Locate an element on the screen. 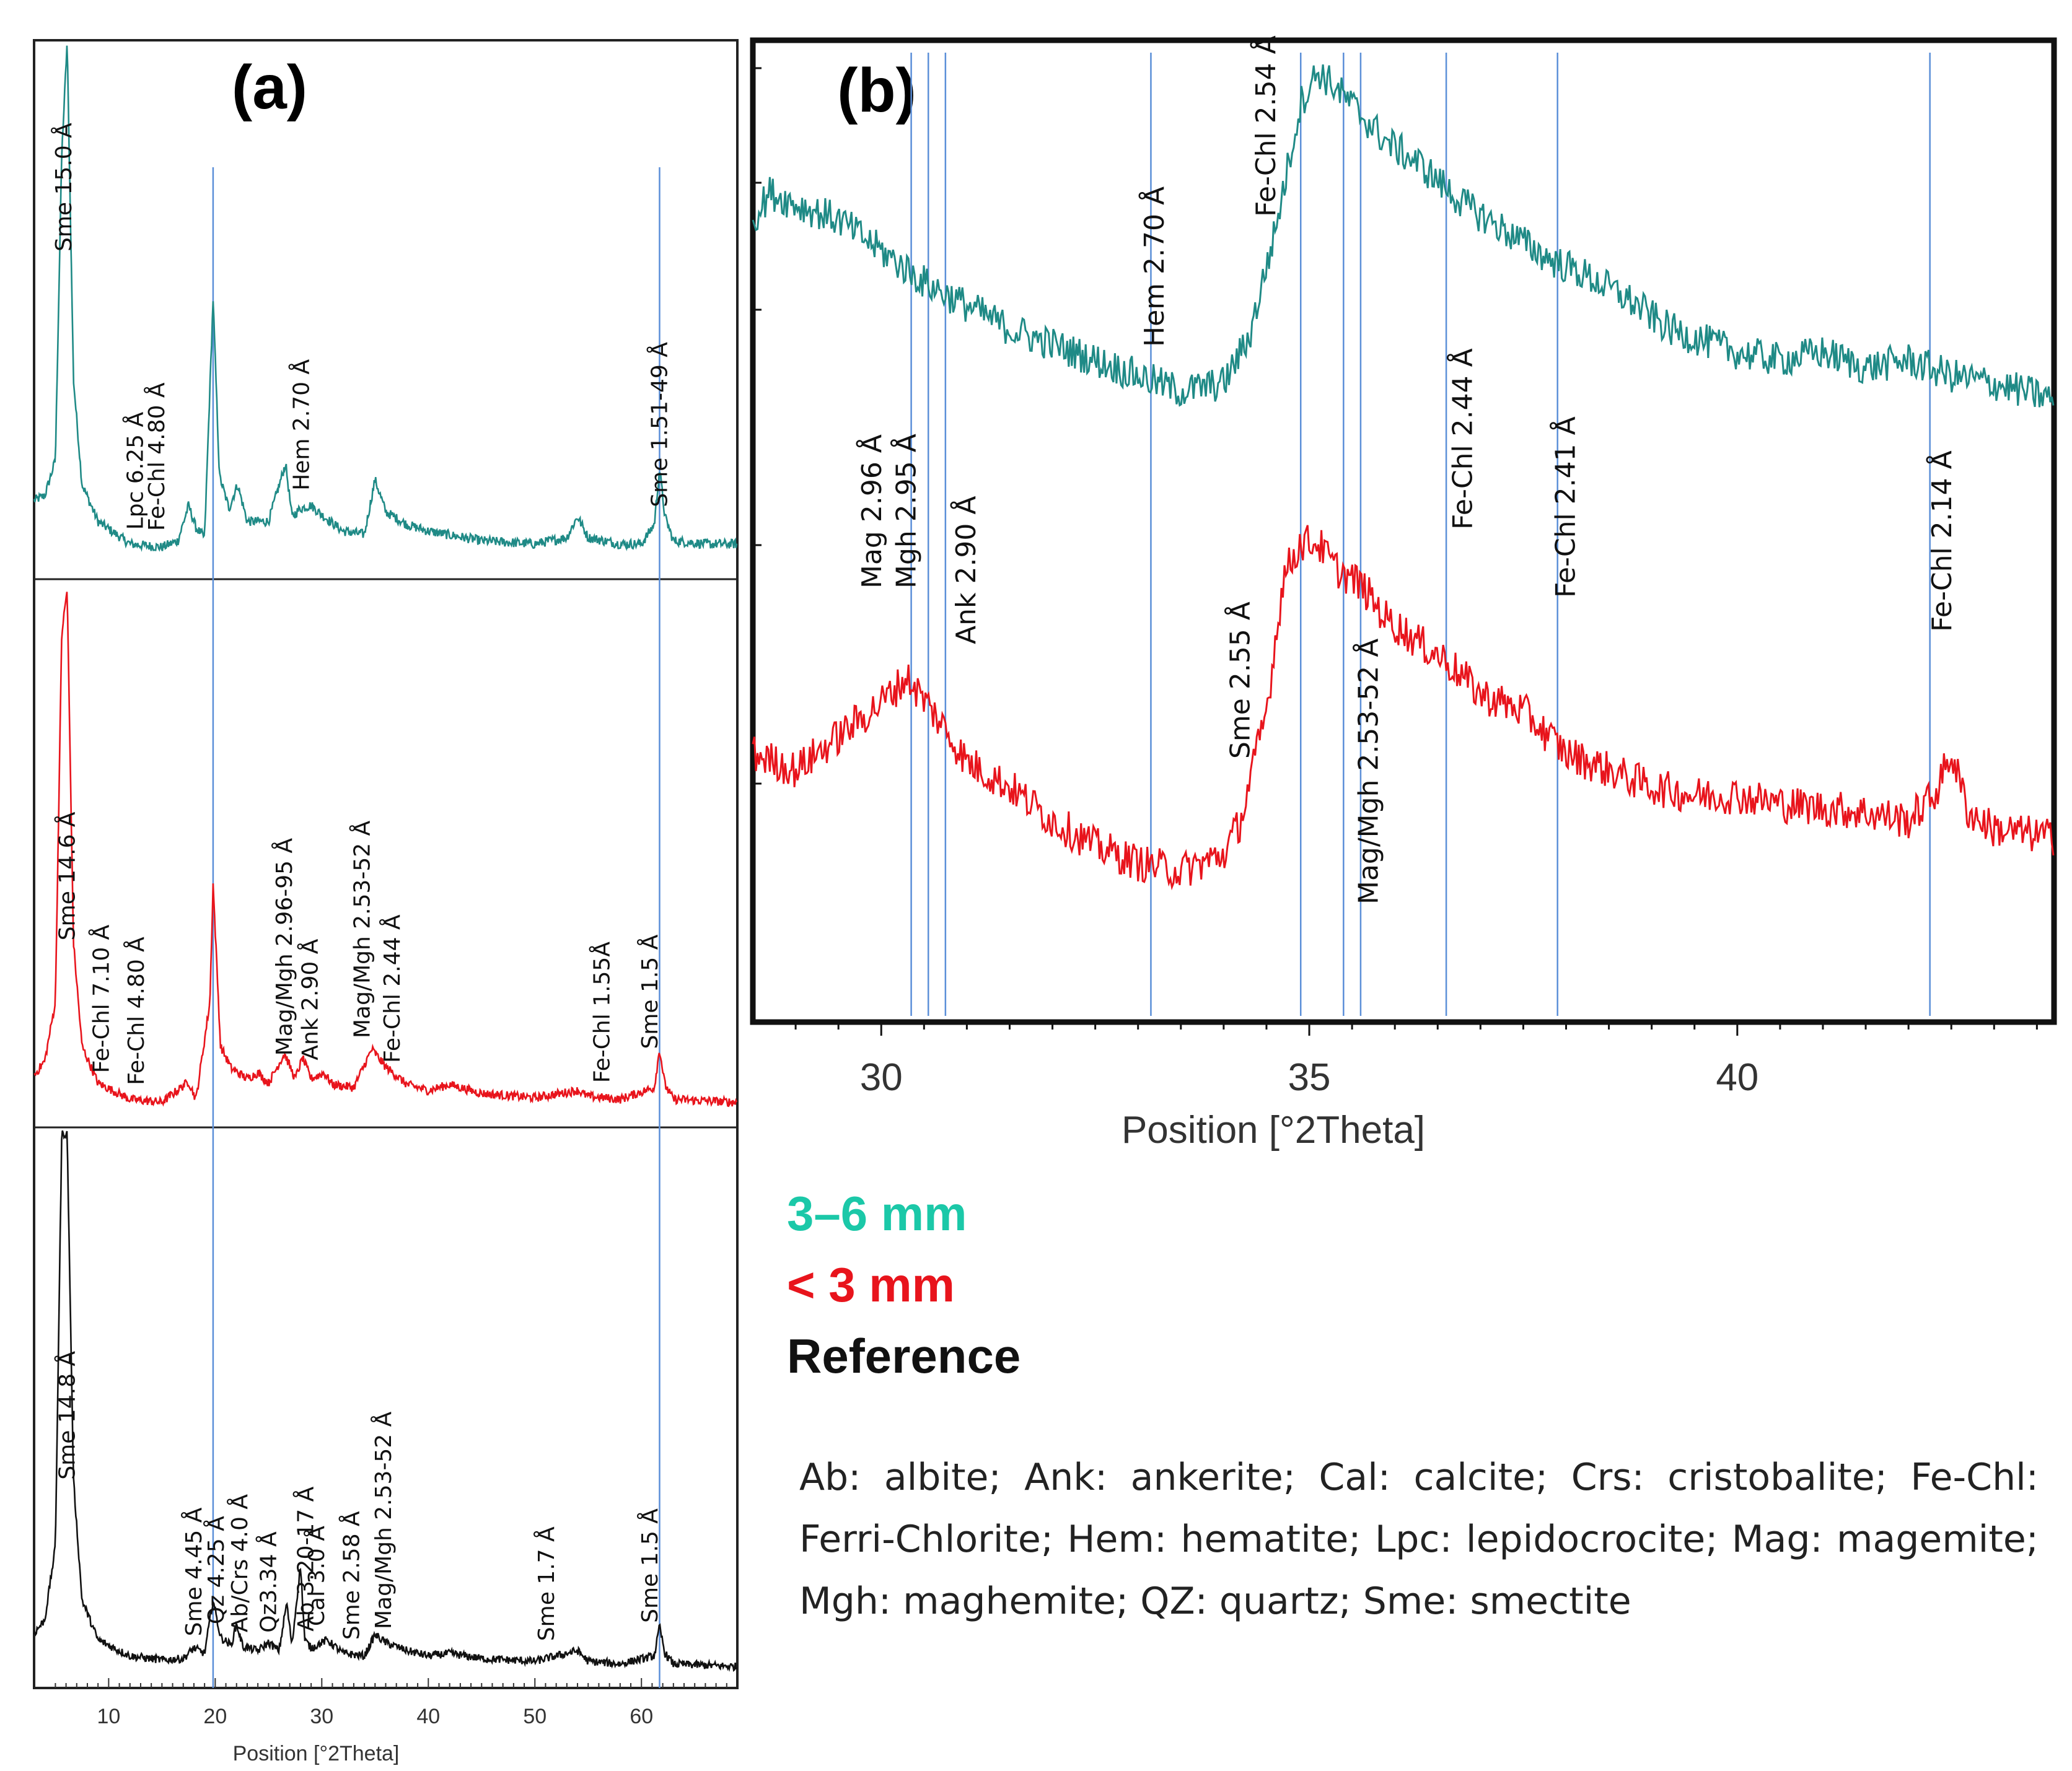  legend-label-3-6mm: 3–6 mm is located at coordinates (877, 1214).